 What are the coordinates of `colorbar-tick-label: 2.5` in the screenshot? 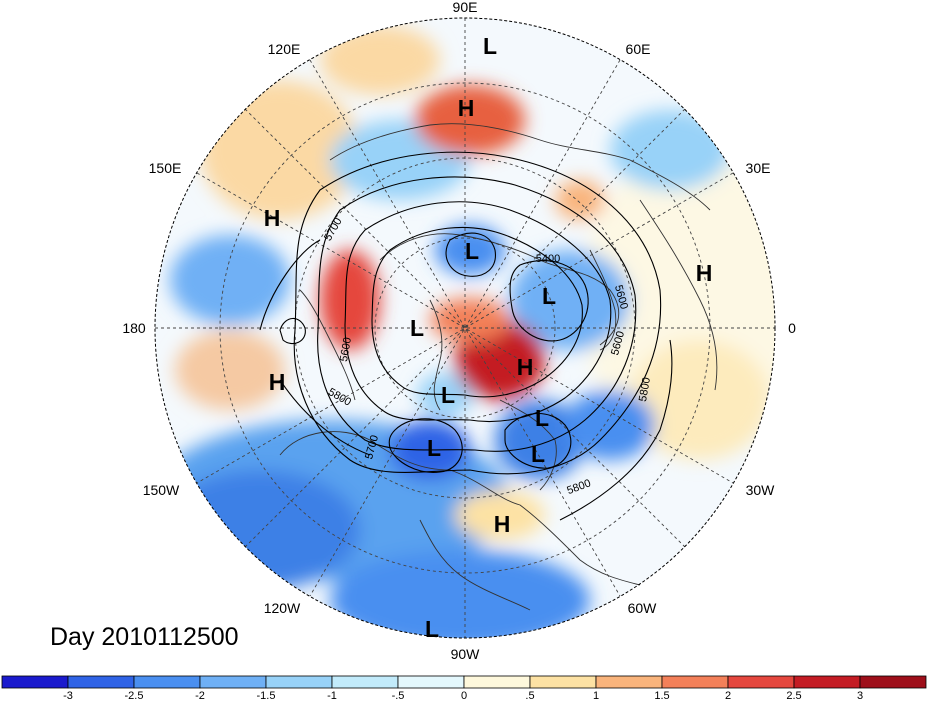 It's located at (793, 696).